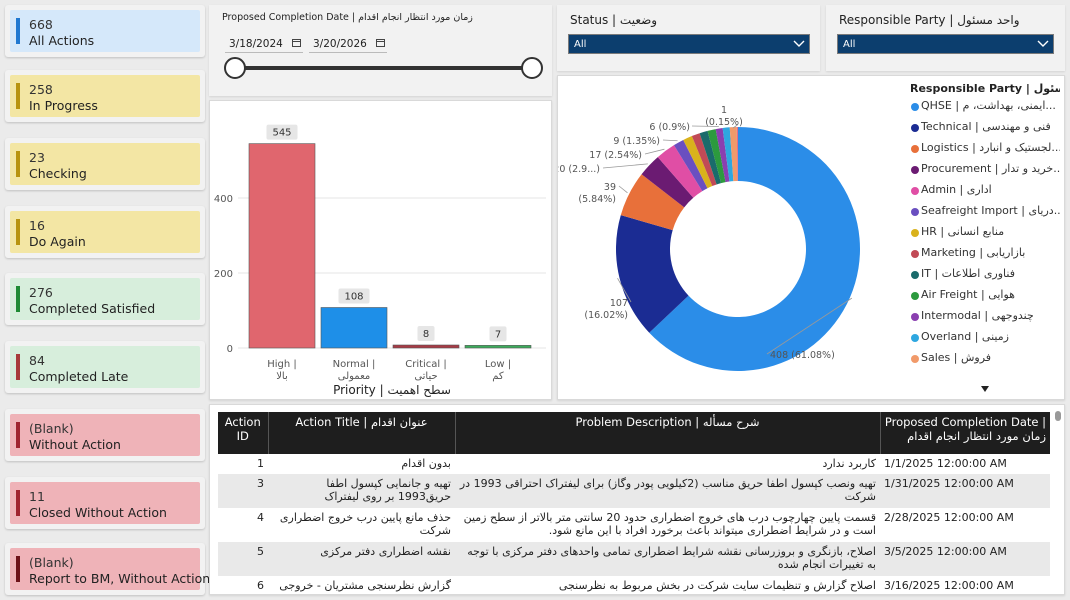 This screenshot has width=1070, height=600. What do you see at coordinates (945, 463) in the screenshot?
I see `cell-completion-date: 1/1/2025 12:00:00 AM` at bounding box center [945, 463].